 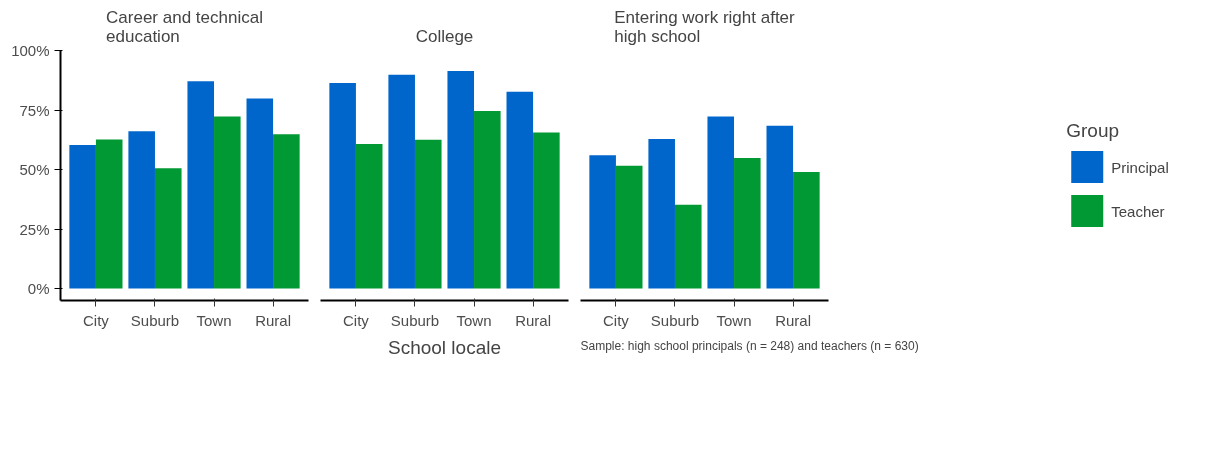 I want to click on chart-title: Entering work right after high school, so click(x=705, y=26).